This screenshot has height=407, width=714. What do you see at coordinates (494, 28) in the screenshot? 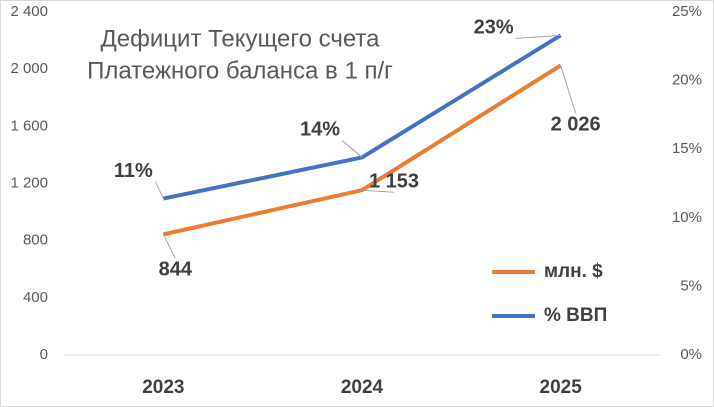
I see `data-label: 23%` at bounding box center [494, 28].